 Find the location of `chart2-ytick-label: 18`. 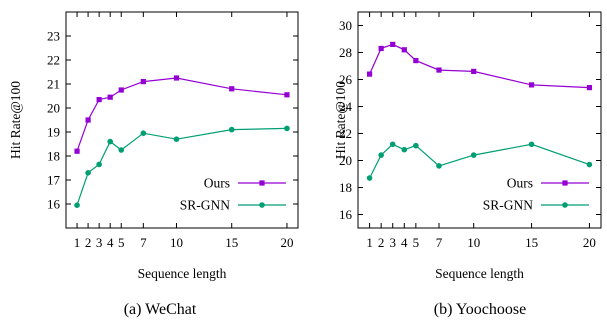

chart2-ytick-label: 18 is located at coordinates (345, 187).